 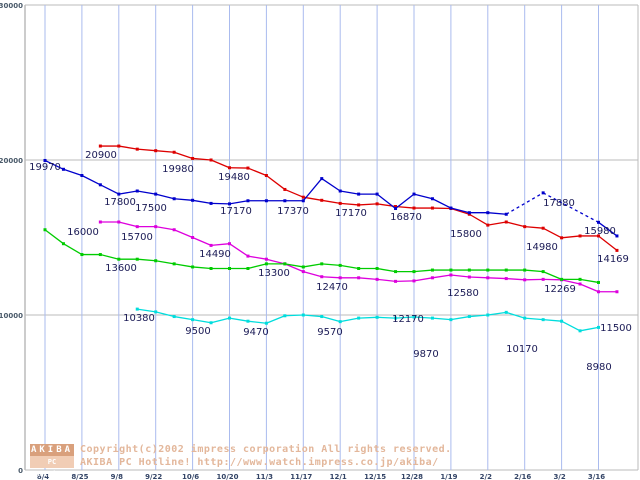 What do you see at coordinates (559, 476) in the screenshot?
I see `x-tick-label: 3/2` at bounding box center [559, 476].